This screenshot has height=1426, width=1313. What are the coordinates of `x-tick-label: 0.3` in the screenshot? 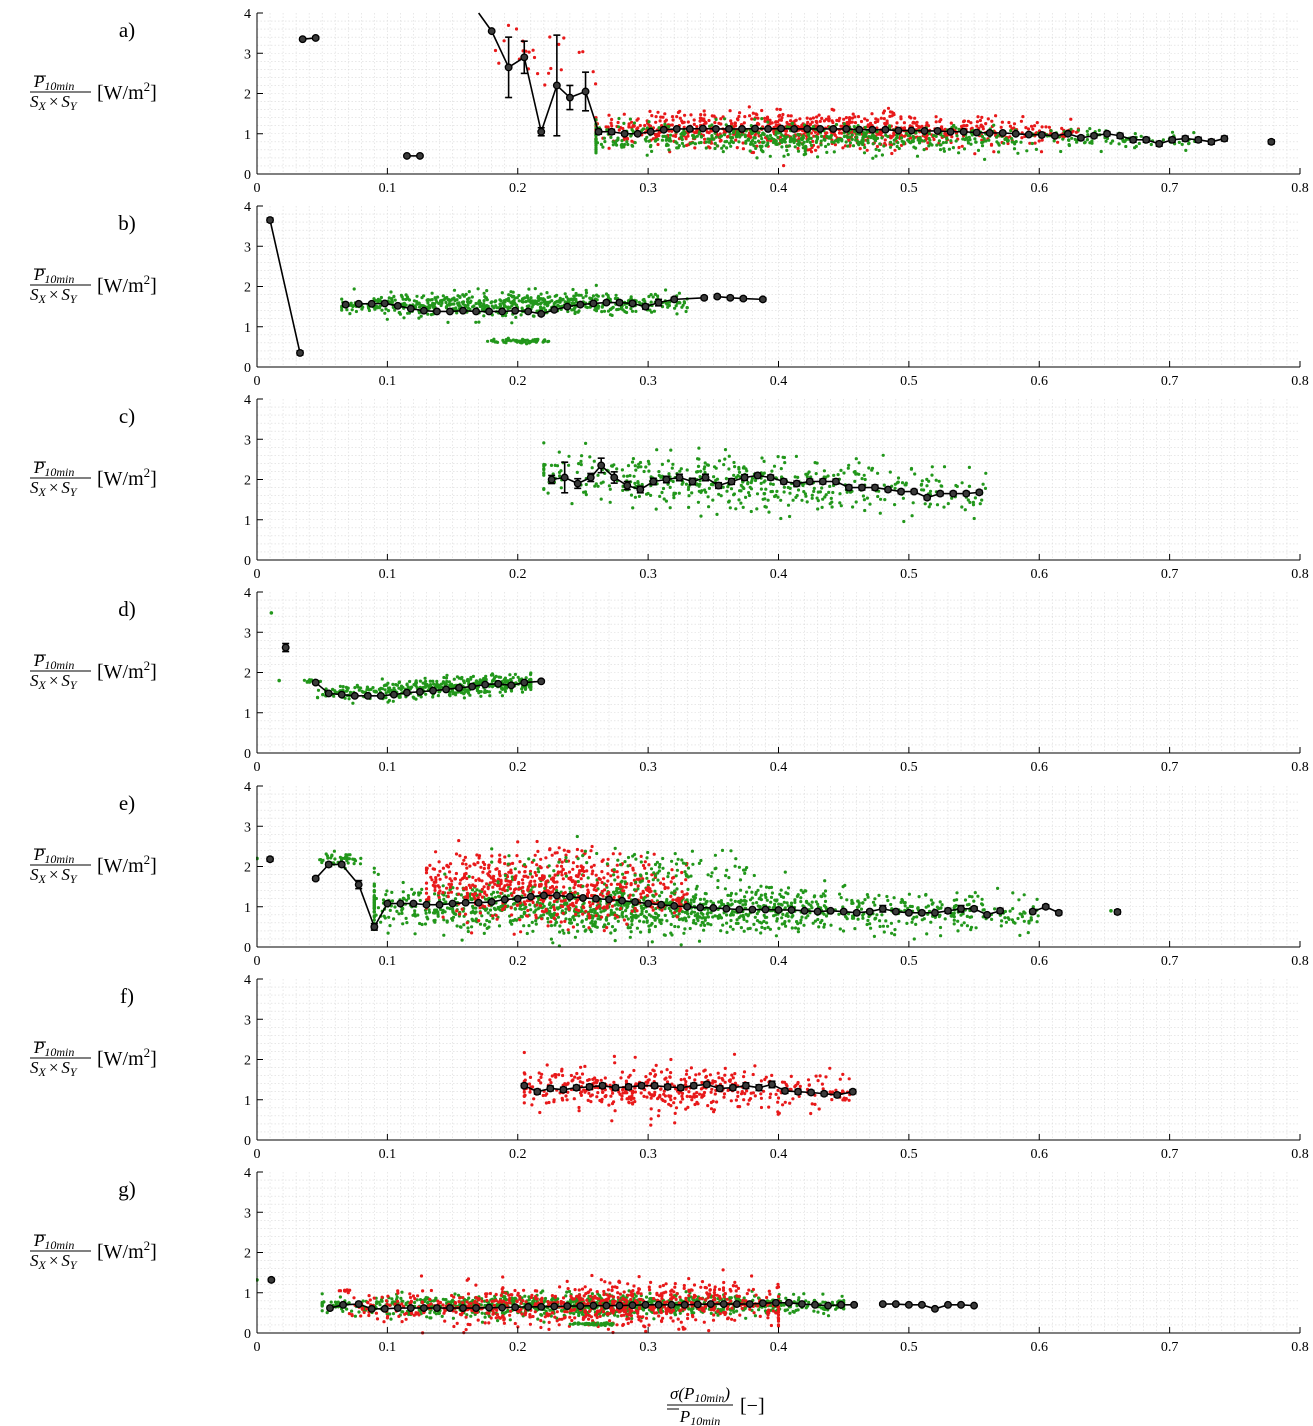 It's located at (648, 574).